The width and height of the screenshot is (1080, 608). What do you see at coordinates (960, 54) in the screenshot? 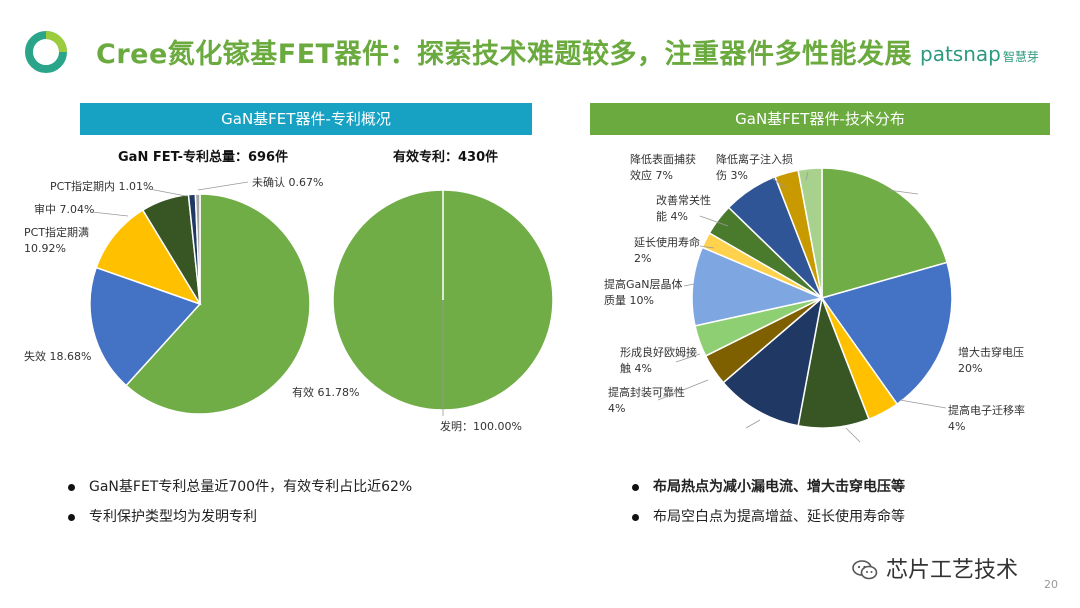
I see `brand-name: patsnap` at bounding box center [960, 54].